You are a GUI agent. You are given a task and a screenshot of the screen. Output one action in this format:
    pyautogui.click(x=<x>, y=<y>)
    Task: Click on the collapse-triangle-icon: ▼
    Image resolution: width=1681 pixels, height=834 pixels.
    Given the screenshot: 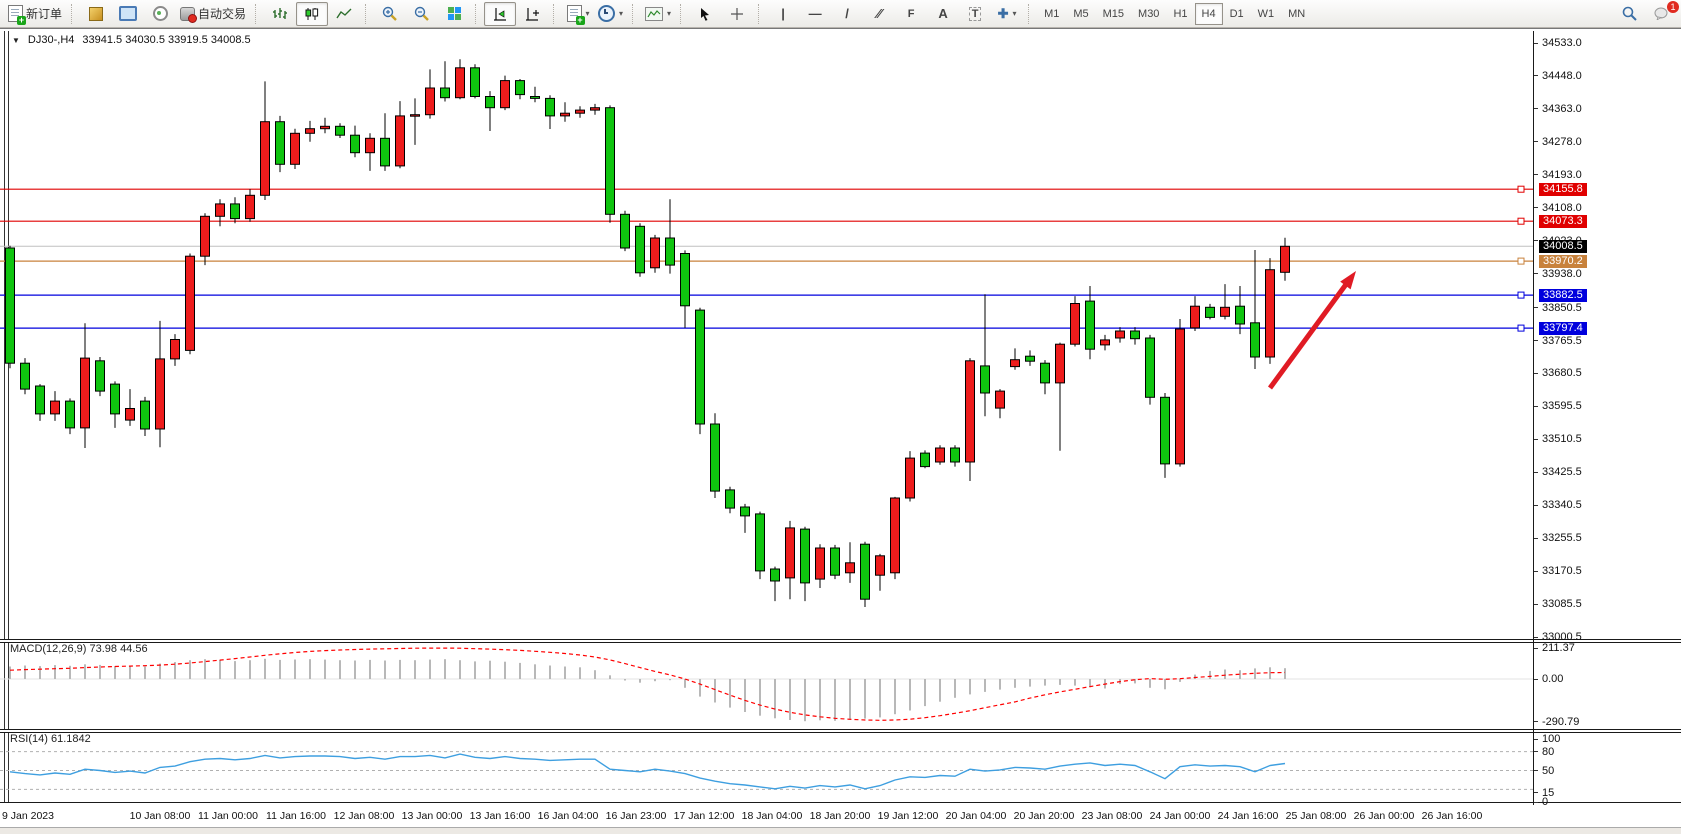 What is the action you would take?
    pyautogui.click(x=16, y=40)
    